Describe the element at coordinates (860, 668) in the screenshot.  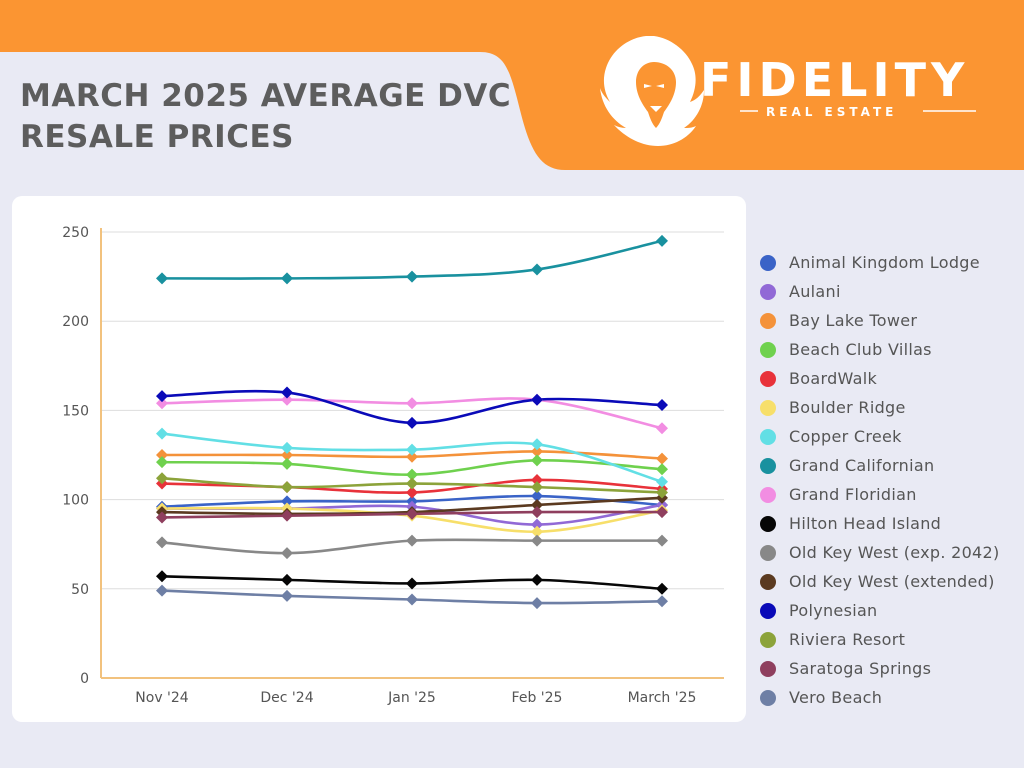
I see `legend-label: Saratoga Springs` at that location.